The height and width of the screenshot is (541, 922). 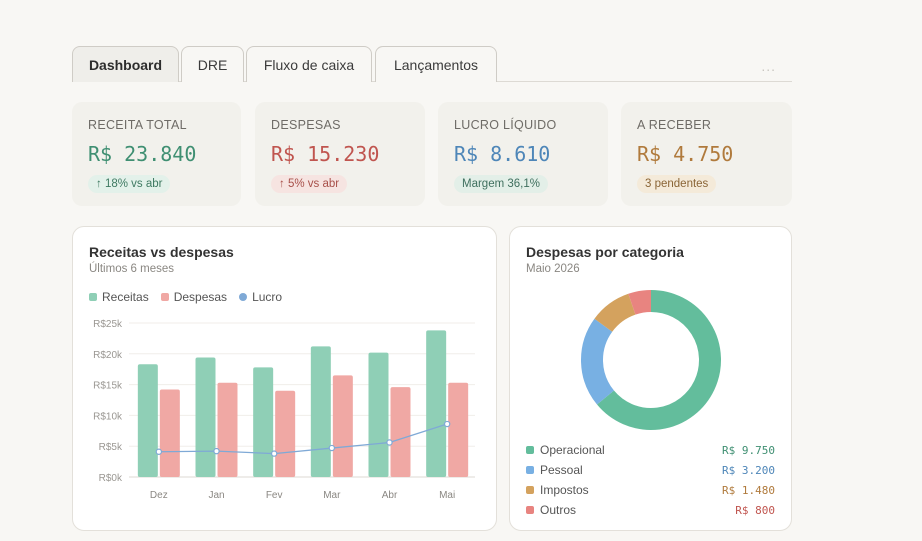 What do you see at coordinates (200, 297) in the screenshot?
I see `legend-label: Despesas` at bounding box center [200, 297].